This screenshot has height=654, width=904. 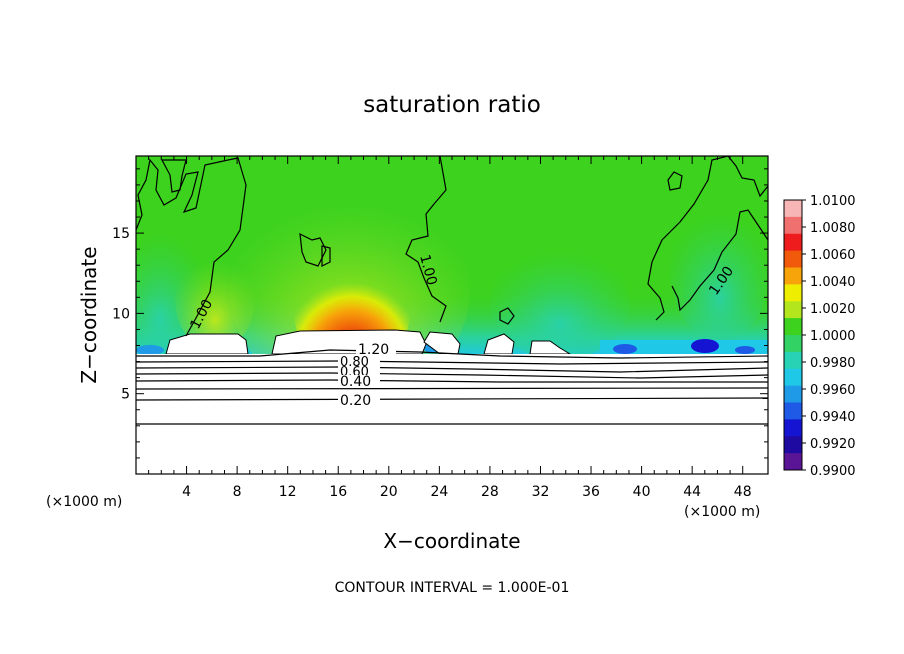 What do you see at coordinates (722, 512) in the screenshot?
I see `x-unit-right: (×1000 m)` at bounding box center [722, 512].